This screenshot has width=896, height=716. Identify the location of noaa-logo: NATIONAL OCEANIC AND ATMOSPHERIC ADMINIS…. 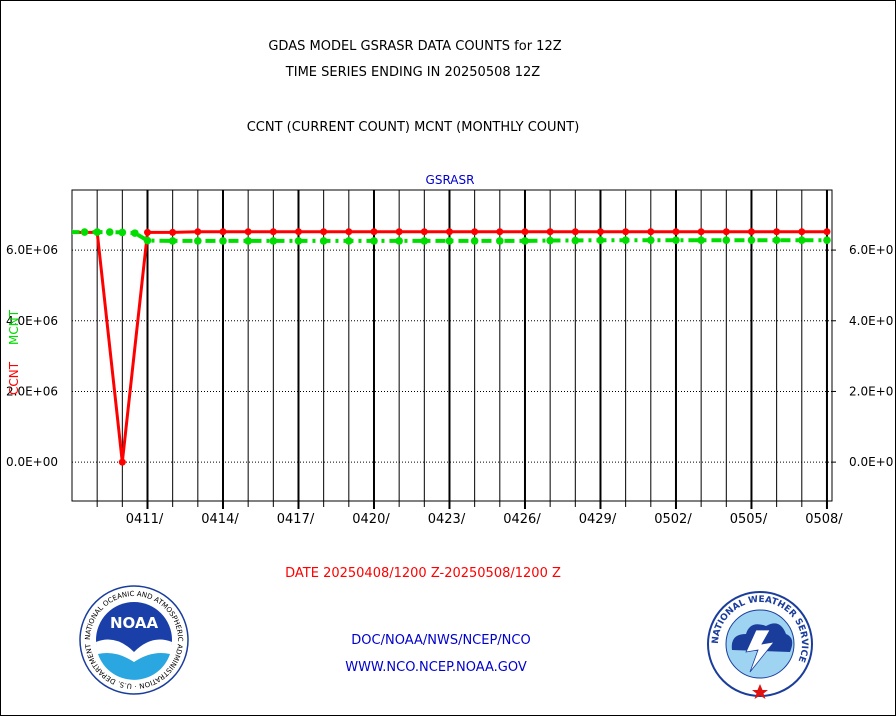
(134, 640).